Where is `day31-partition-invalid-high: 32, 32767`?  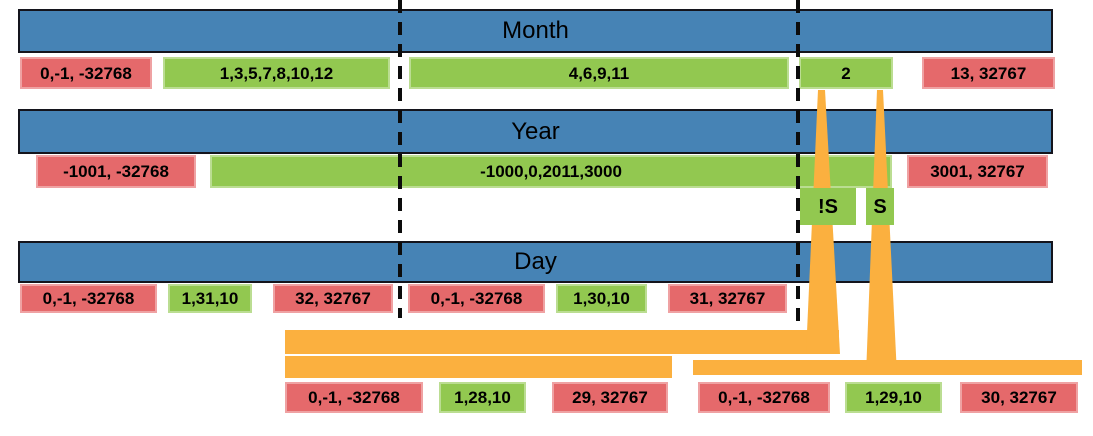 day31-partition-invalid-high: 32, 32767 is located at coordinates (333, 298).